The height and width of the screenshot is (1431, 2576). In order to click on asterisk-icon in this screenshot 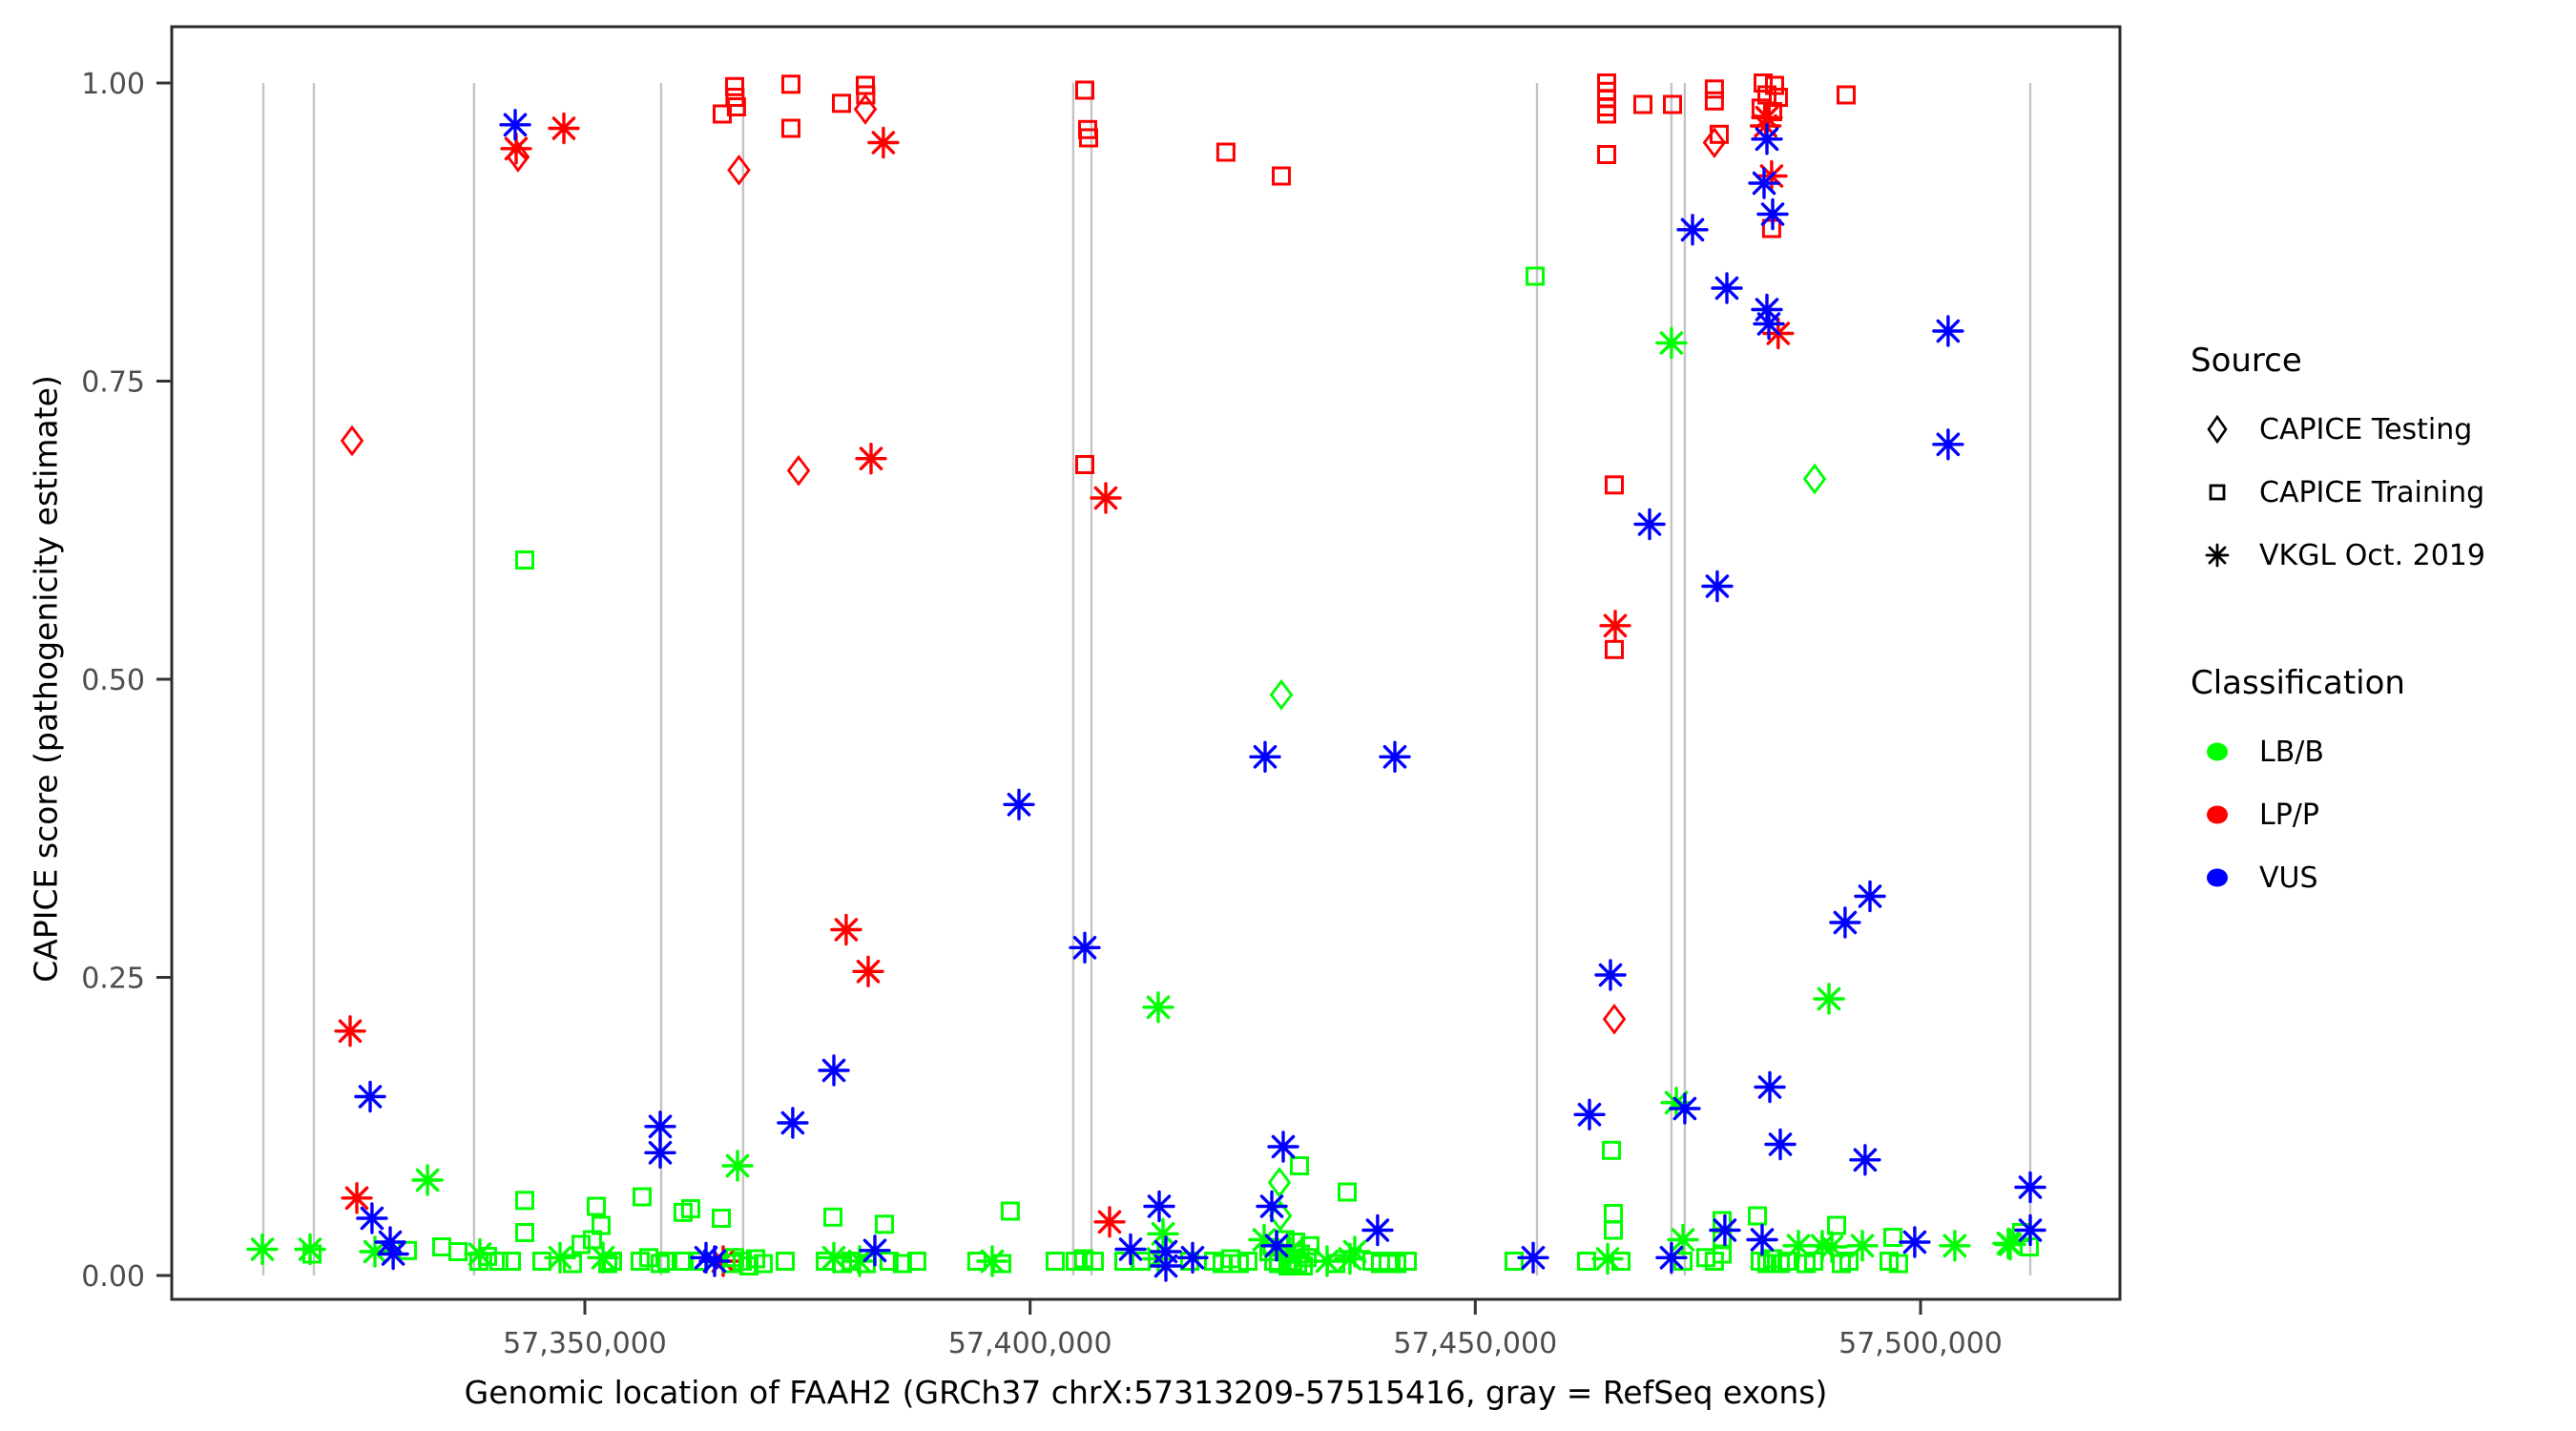, I will do `click(2217, 555)`.